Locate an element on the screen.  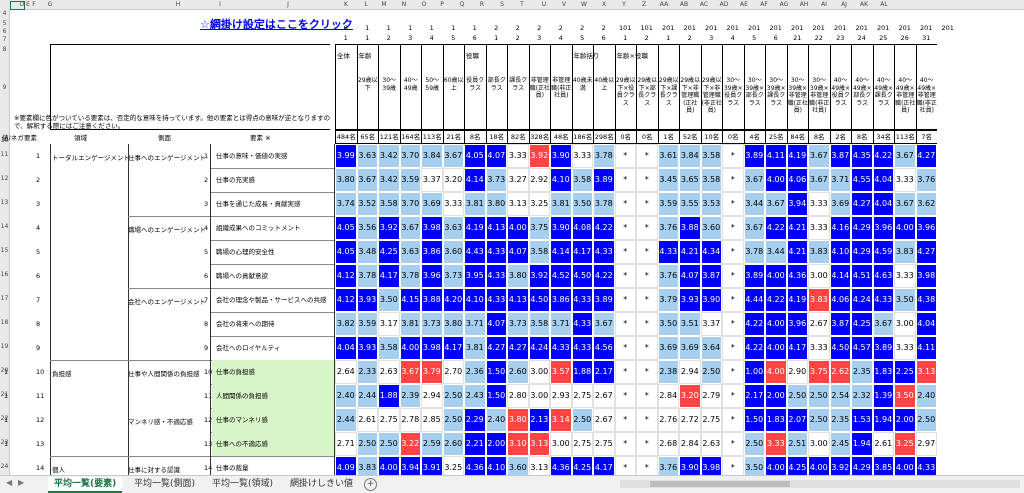
score-cell: 2.92 is located at coordinates (539, 180).